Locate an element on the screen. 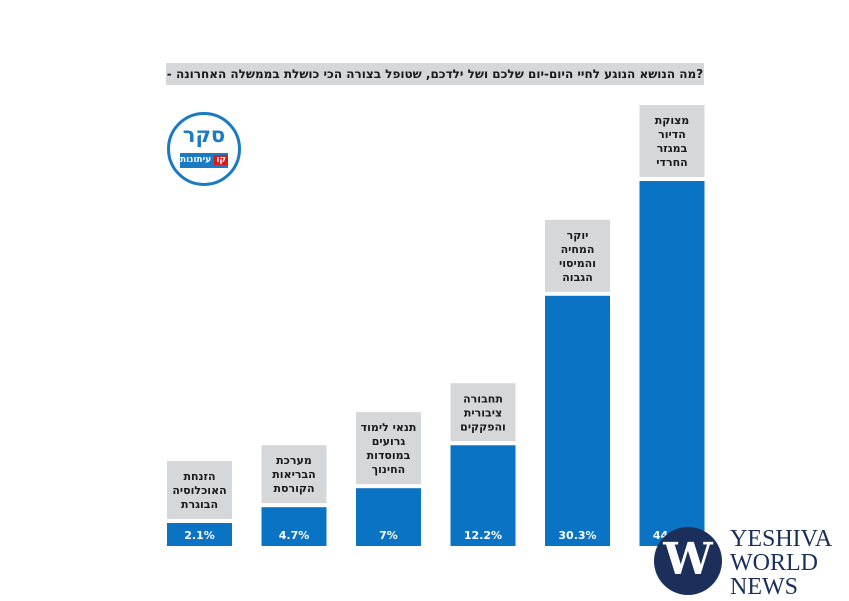 Image resolution: width=849 pixels, height=601 pixels. yeshiva-world-news-watermark: W YESHIVA WORLD NEWS is located at coordinates (749, 562).